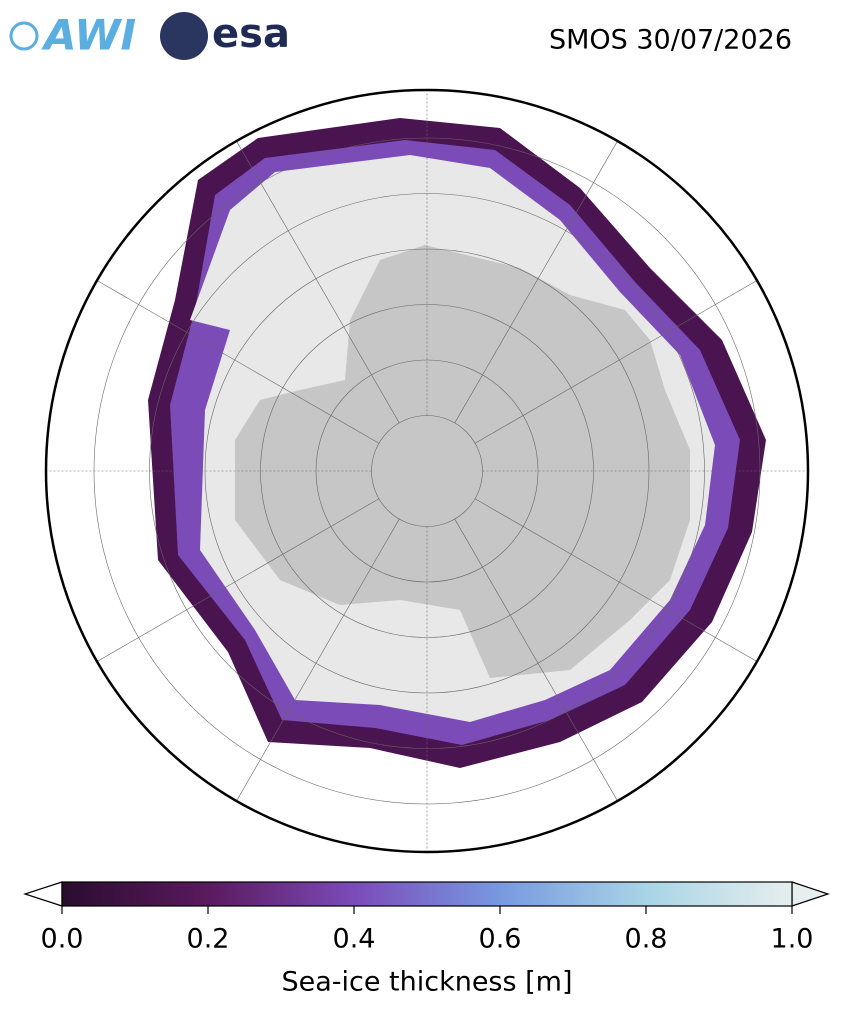 This screenshot has width=854, height=1026. What do you see at coordinates (670, 40) in the screenshot?
I see `title: SMOS 30/07/2026` at bounding box center [670, 40].